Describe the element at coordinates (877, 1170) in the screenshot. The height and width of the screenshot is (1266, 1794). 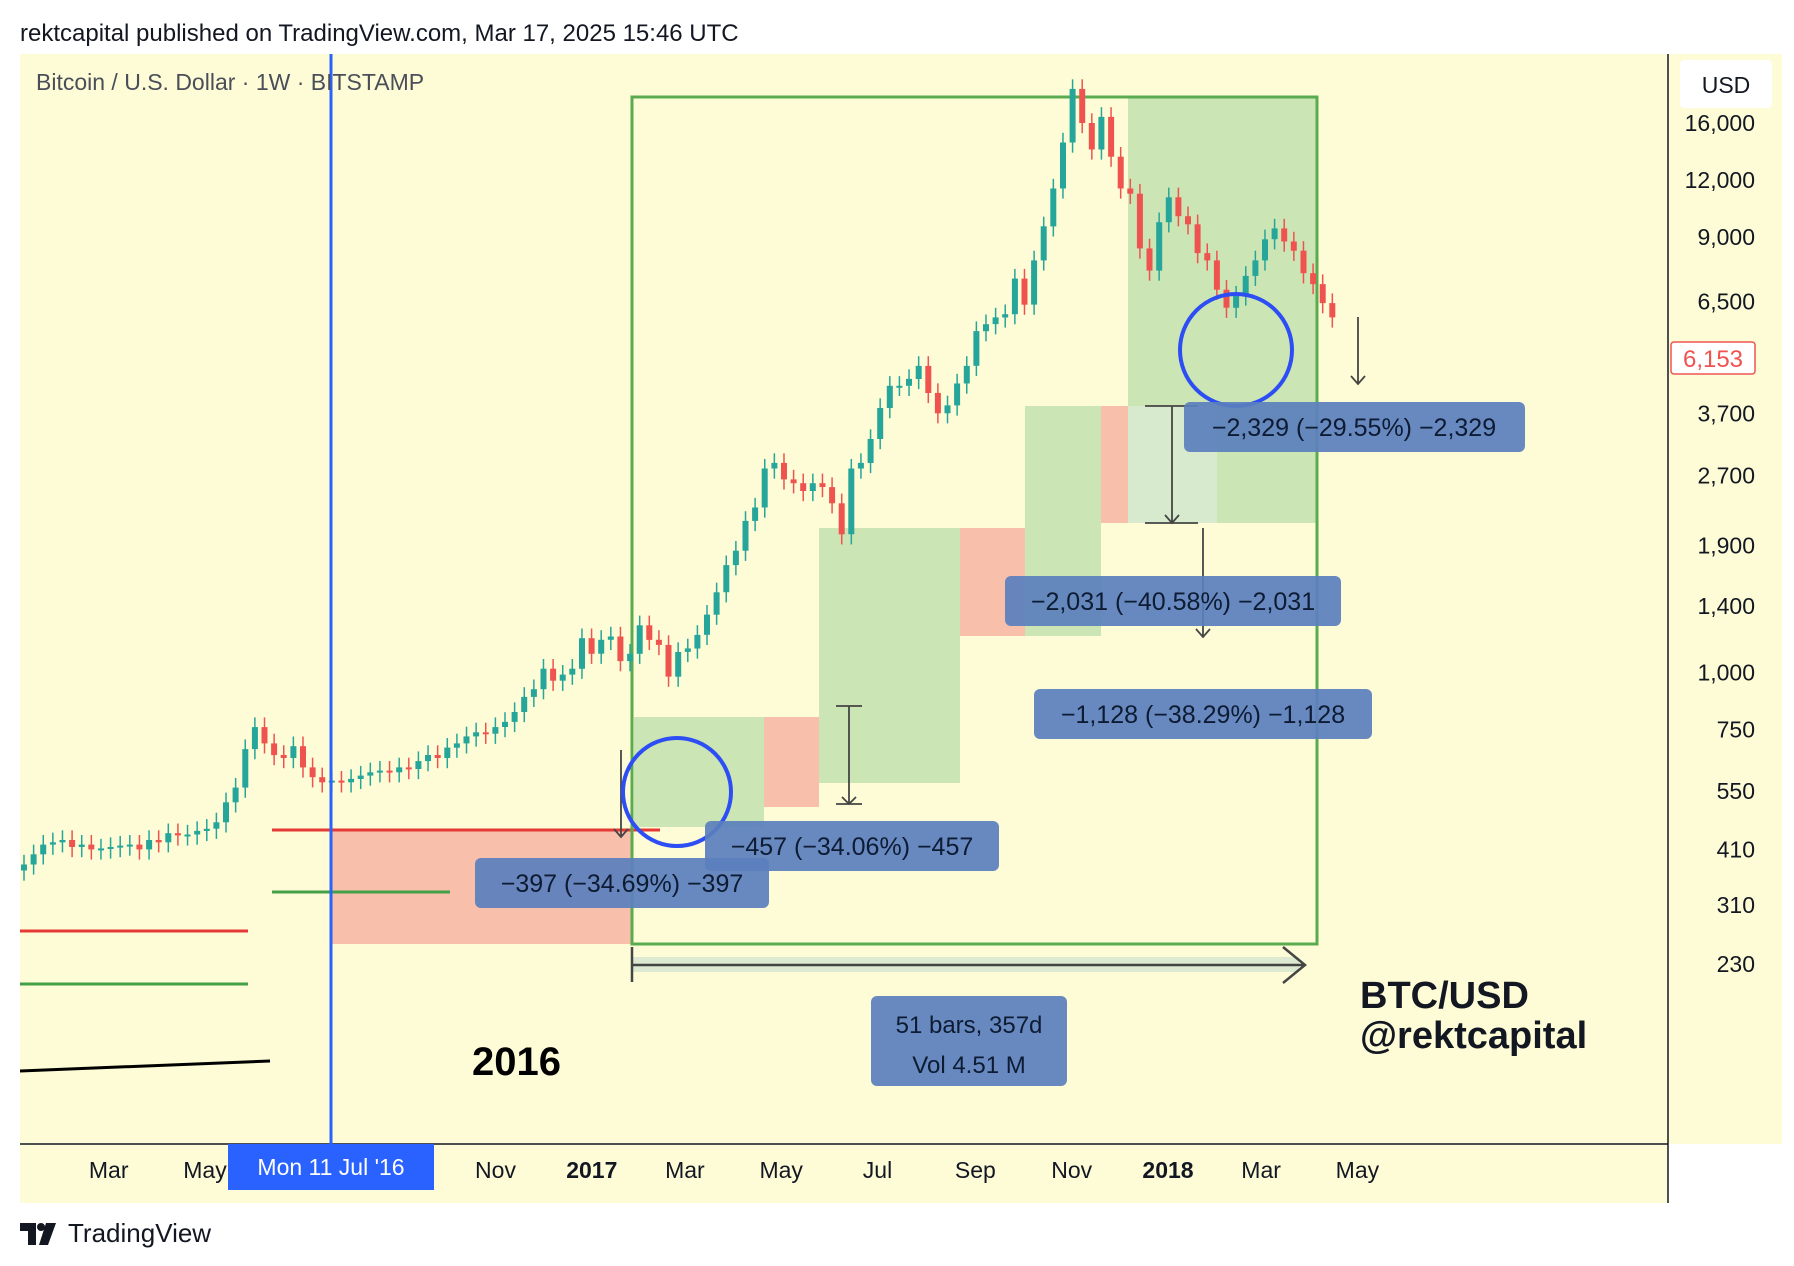
I see `time-tick-label: Jul` at that location.